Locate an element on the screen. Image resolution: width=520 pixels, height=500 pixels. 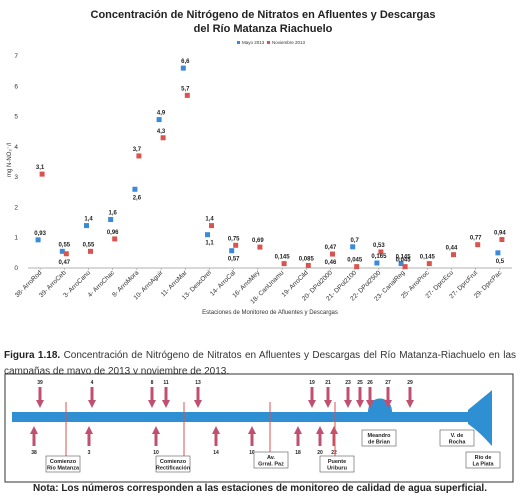
y-tick-label: 2 is located at coordinates (16, 207).